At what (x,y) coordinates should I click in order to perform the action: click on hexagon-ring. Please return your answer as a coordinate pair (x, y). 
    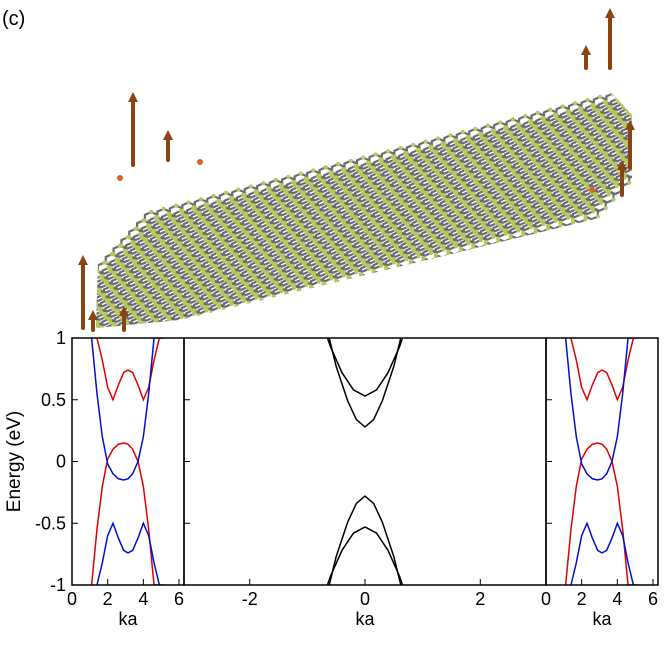
    Looking at the image, I should click on (646, 154).